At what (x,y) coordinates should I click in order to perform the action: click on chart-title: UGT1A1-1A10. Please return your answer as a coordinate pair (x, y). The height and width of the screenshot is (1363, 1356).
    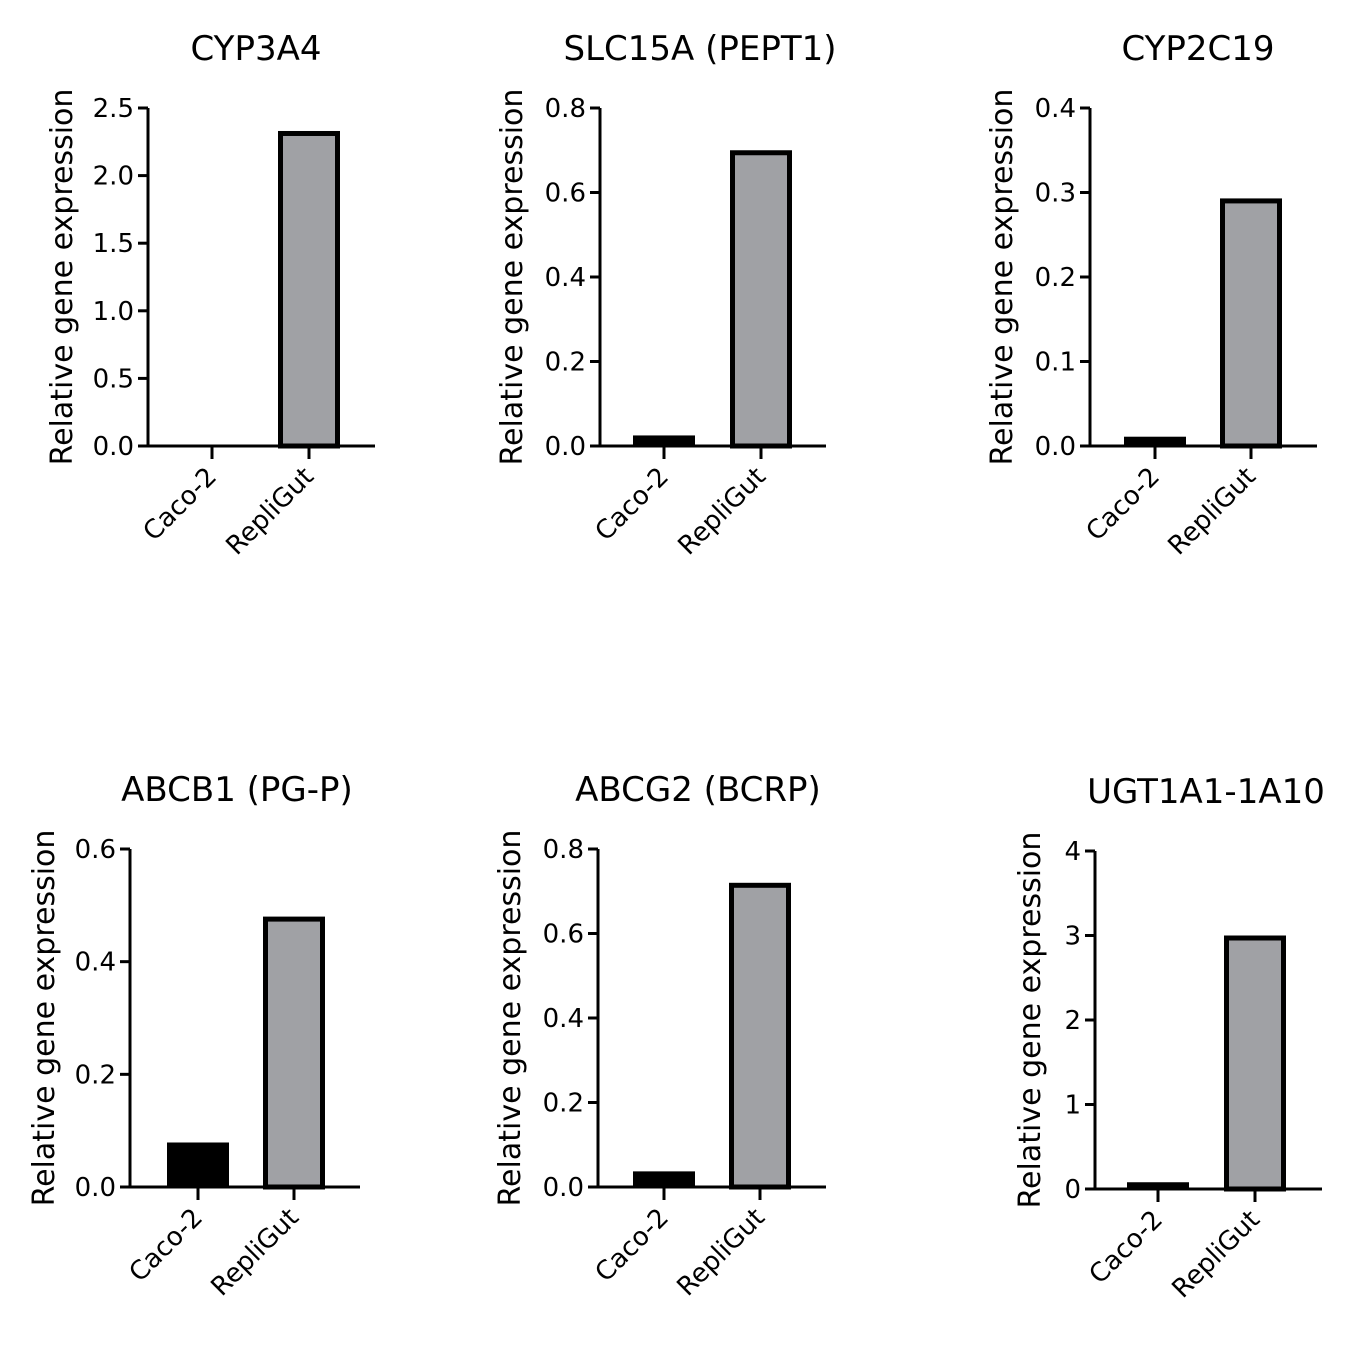
    Looking at the image, I should click on (1206, 792).